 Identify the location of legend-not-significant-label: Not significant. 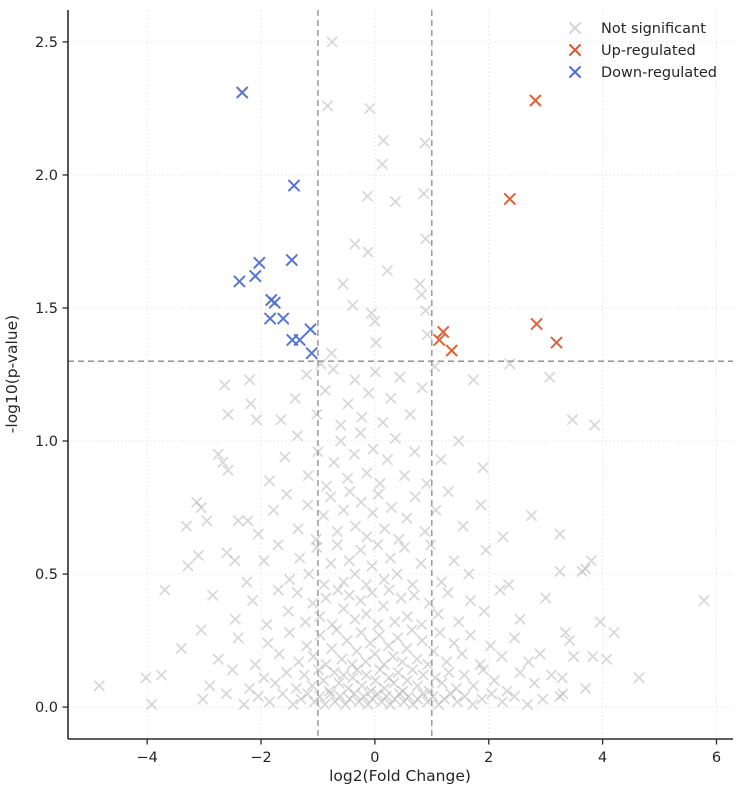
(653, 29).